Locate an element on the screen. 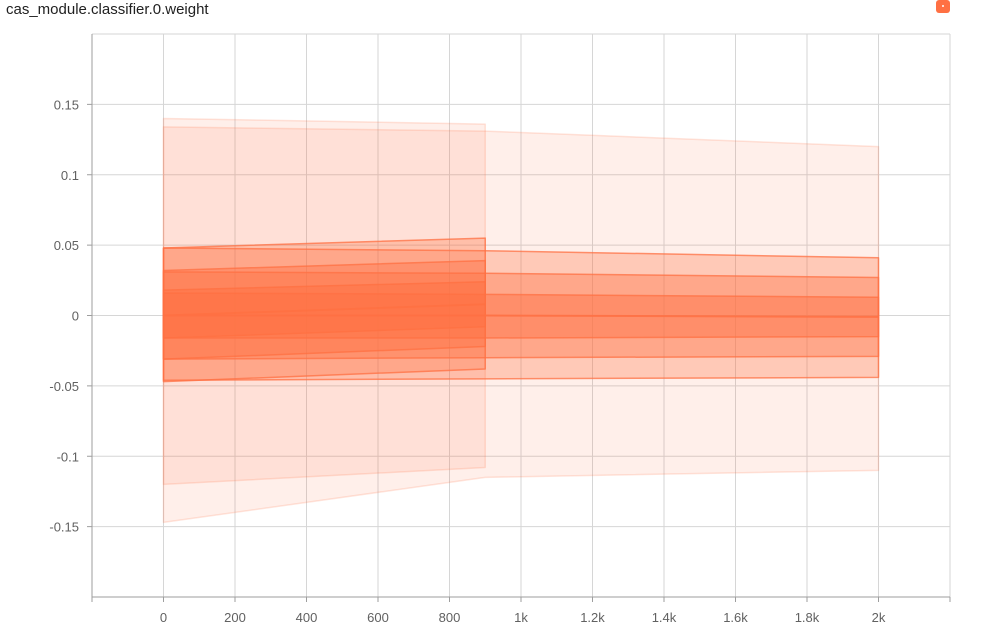  x-tick-label: 1.2k is located at coordinates (592, 617).